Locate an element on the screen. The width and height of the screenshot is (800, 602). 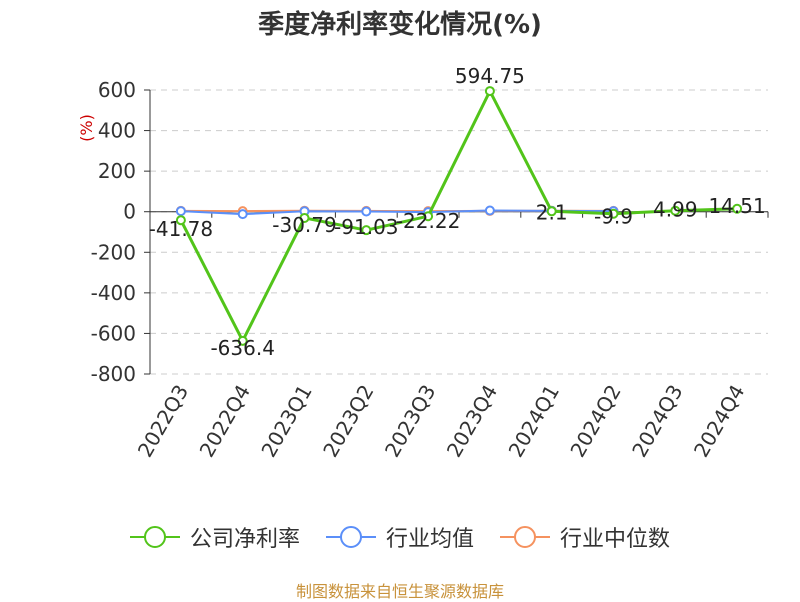
data-label: -9.9 is located at coordinates (613, 217).